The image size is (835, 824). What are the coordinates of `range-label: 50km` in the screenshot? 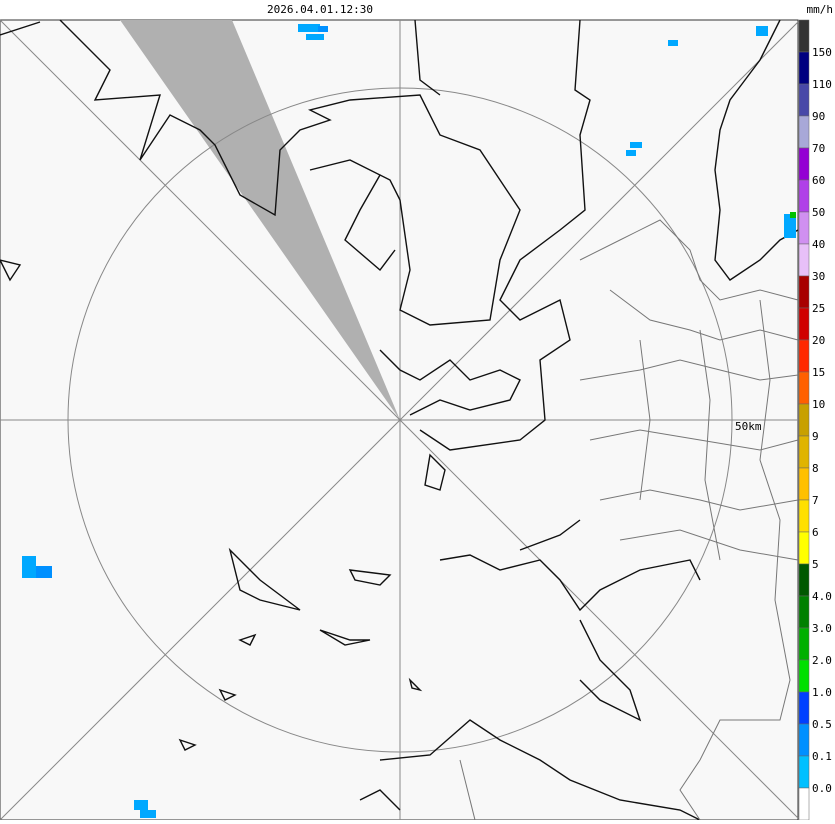 It's located at (748, 426).